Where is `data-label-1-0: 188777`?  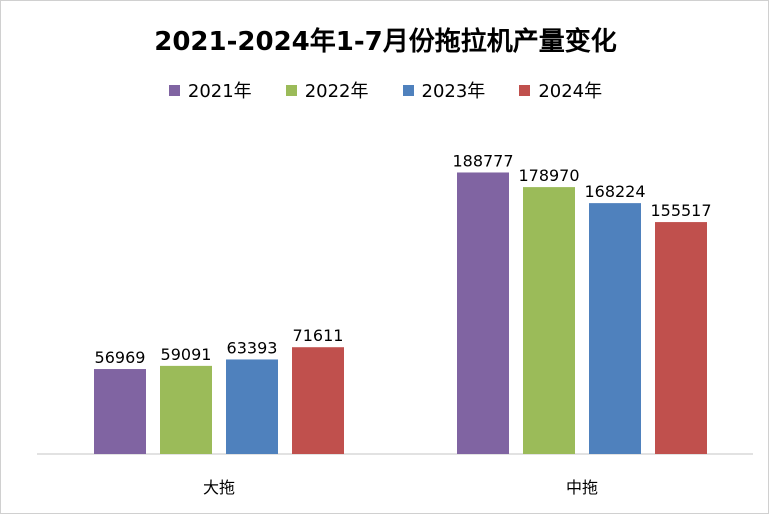 data-label-1-0: 188777 is located at coordinates (482, 160).